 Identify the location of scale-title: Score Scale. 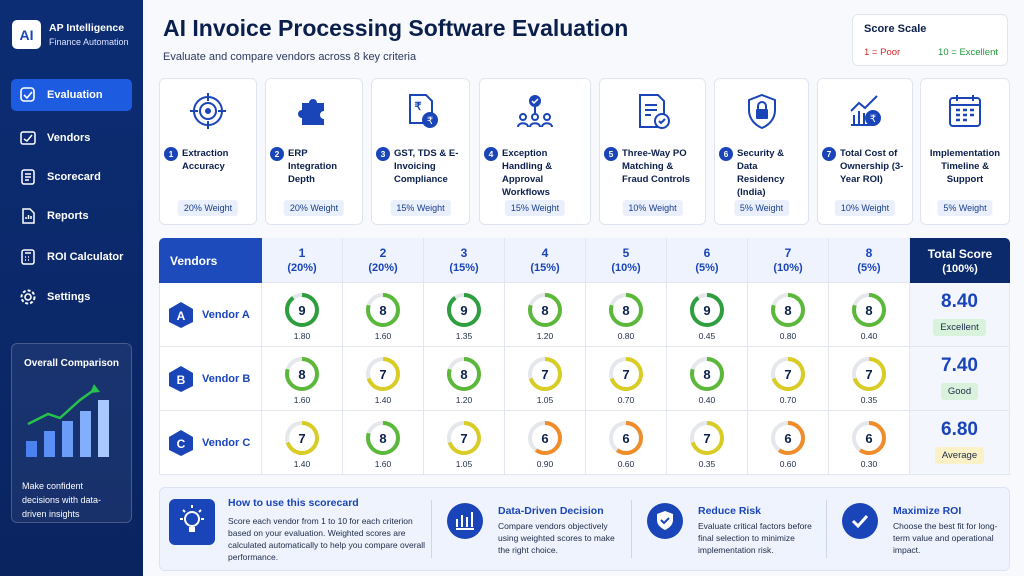
(895, 29).